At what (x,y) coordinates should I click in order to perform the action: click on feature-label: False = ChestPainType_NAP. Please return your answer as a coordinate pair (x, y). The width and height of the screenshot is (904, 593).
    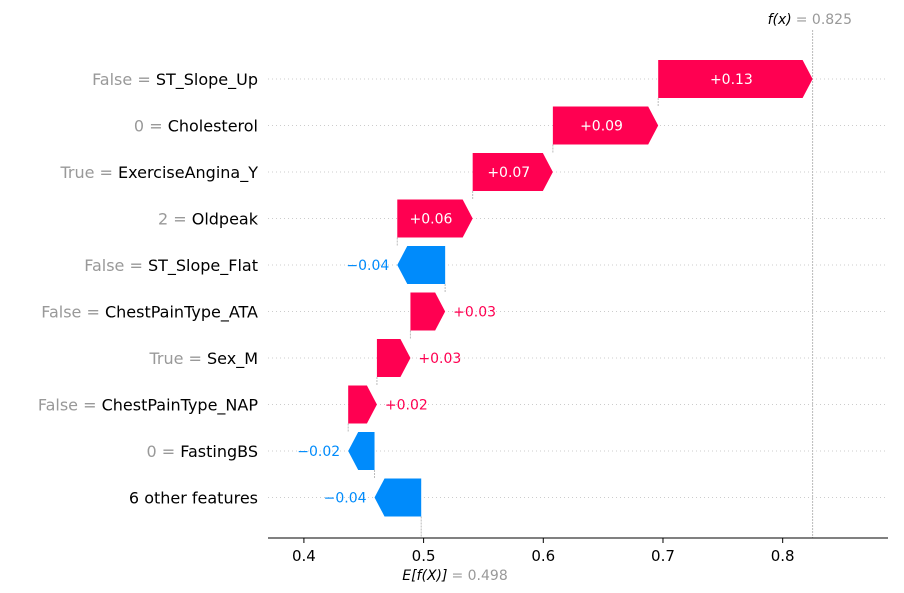
    Looking at the image, I should click on (148, 406).